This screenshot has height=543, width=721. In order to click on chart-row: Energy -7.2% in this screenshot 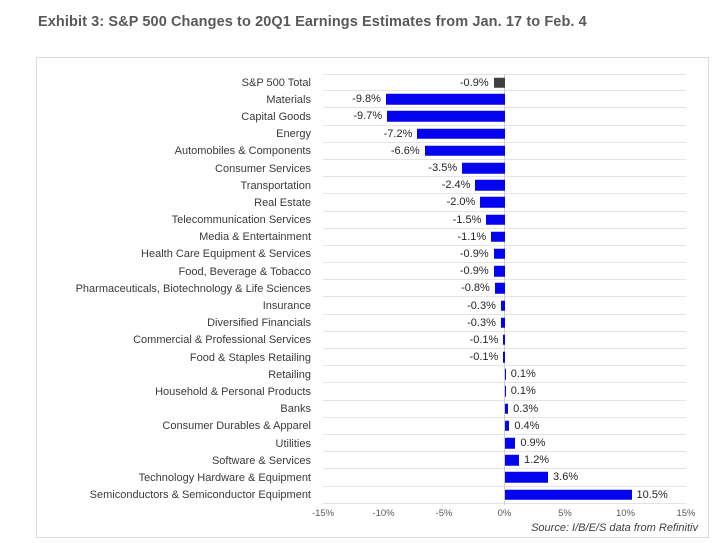, I will do `click(361, 134)`.